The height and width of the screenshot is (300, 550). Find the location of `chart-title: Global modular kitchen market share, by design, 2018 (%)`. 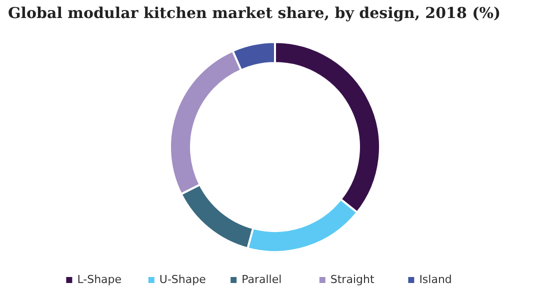

chart-title: Global modular kitchen market share, by design, 2018 (%) is located at coordinates (254, 13).